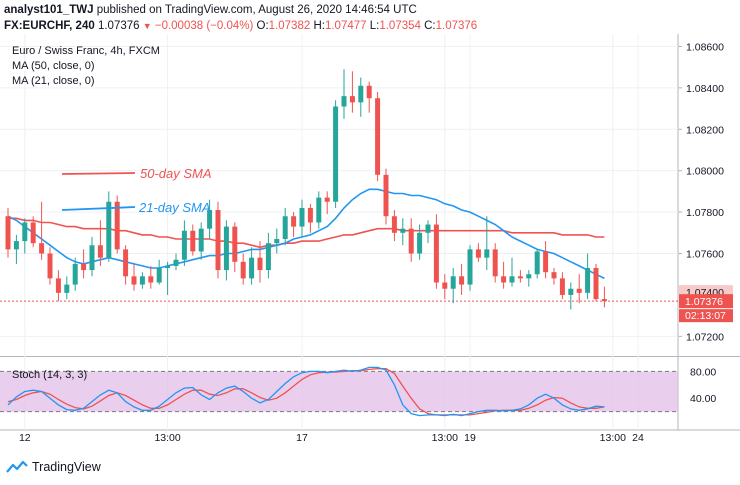  I want to click on author-name: analyst101_TWJ, so click(49, 10).